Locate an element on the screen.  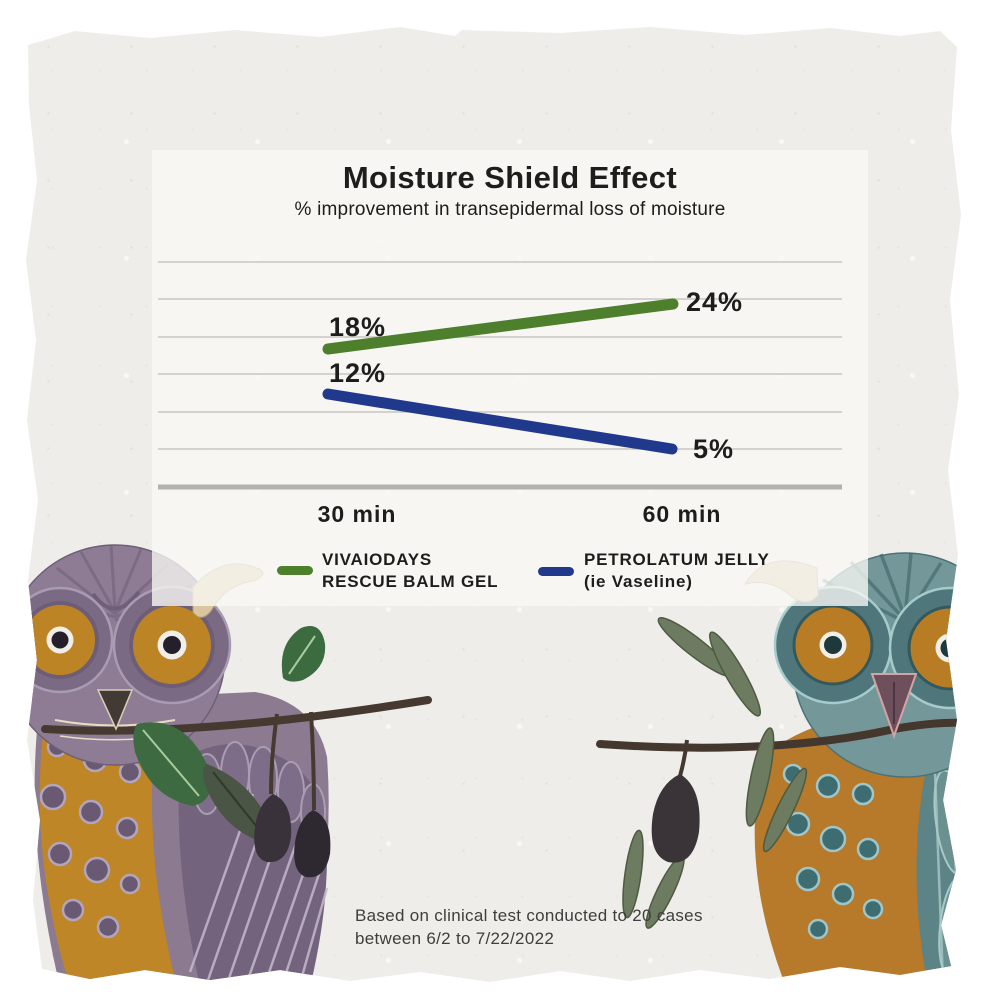
right-owl-olive-branch is located at coordinates (778, 773).